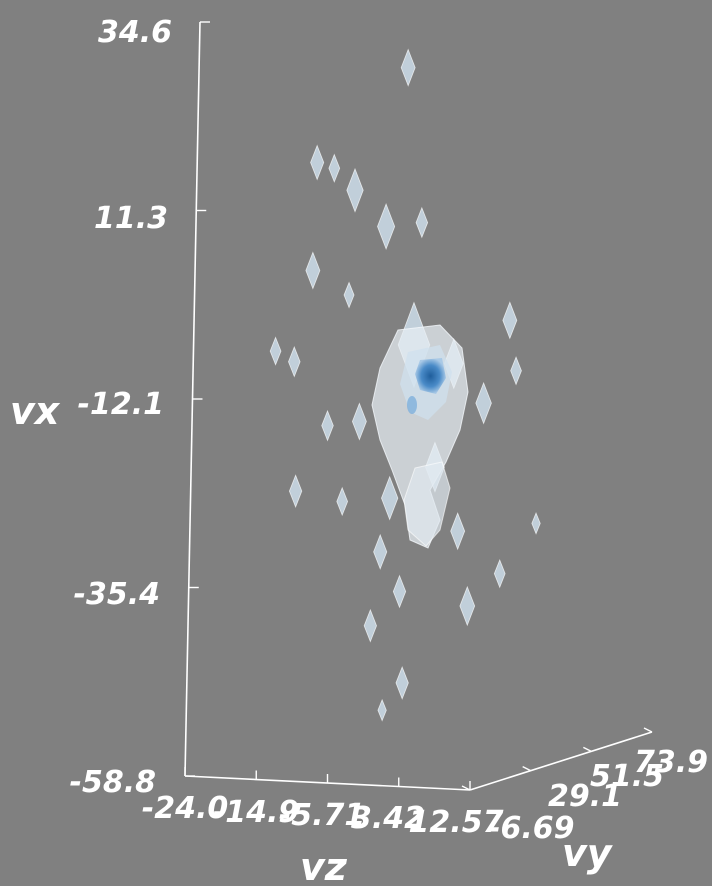  What do you see at coordinates (420, 436) in the screenshot?
I see `central-cluster` at bounding box center [420, 436].